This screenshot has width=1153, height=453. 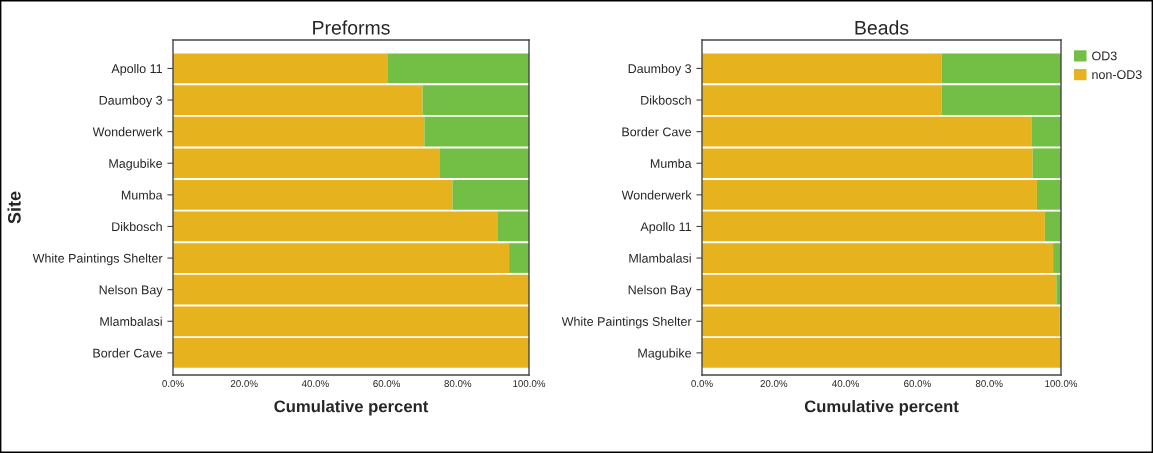 What do you see at coordinates (1117, 75) in the screenshot?
I see `legend-label: non-OD3` at bounding box center [1117, 75].